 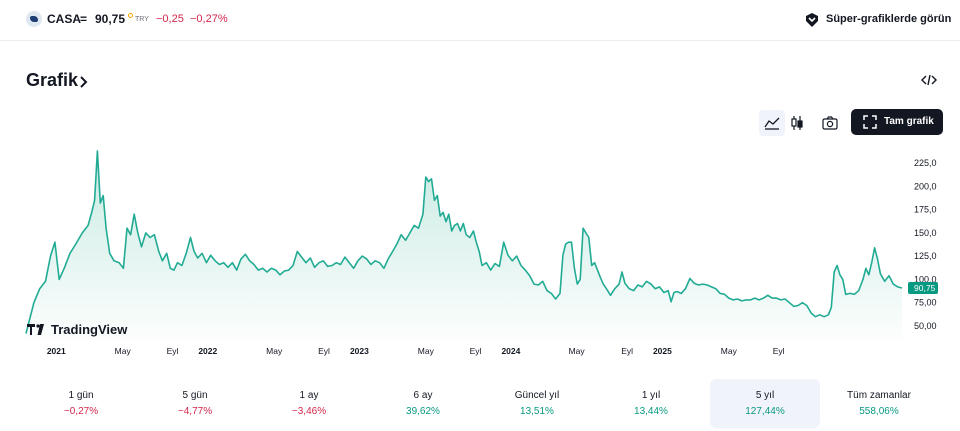 I want to click on last-price-tag, so click(x=923, y=288).